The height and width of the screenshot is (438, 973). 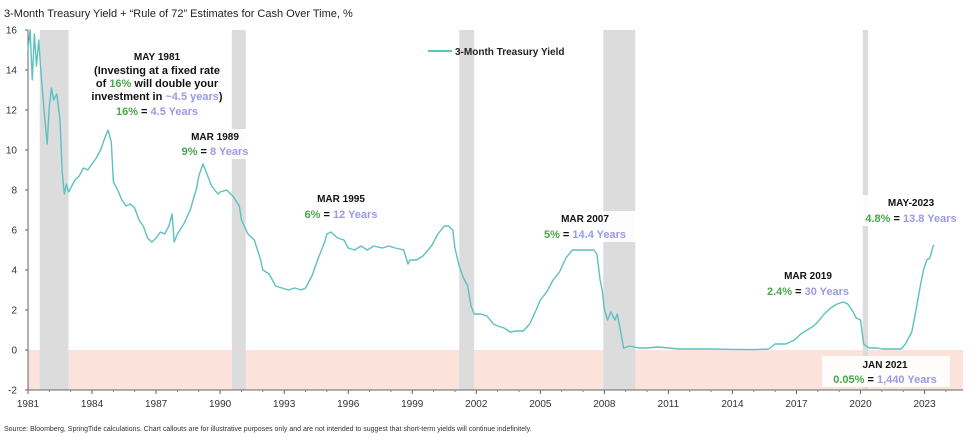 I want to click on x-tick-label: 1999, so click(x=412, y=404).